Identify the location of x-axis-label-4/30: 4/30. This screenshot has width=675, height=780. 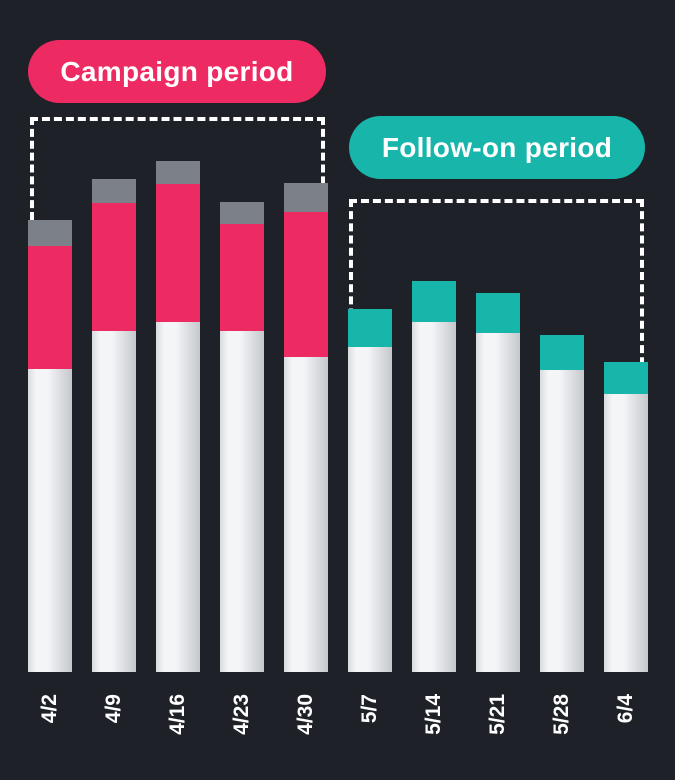
(305, 714).